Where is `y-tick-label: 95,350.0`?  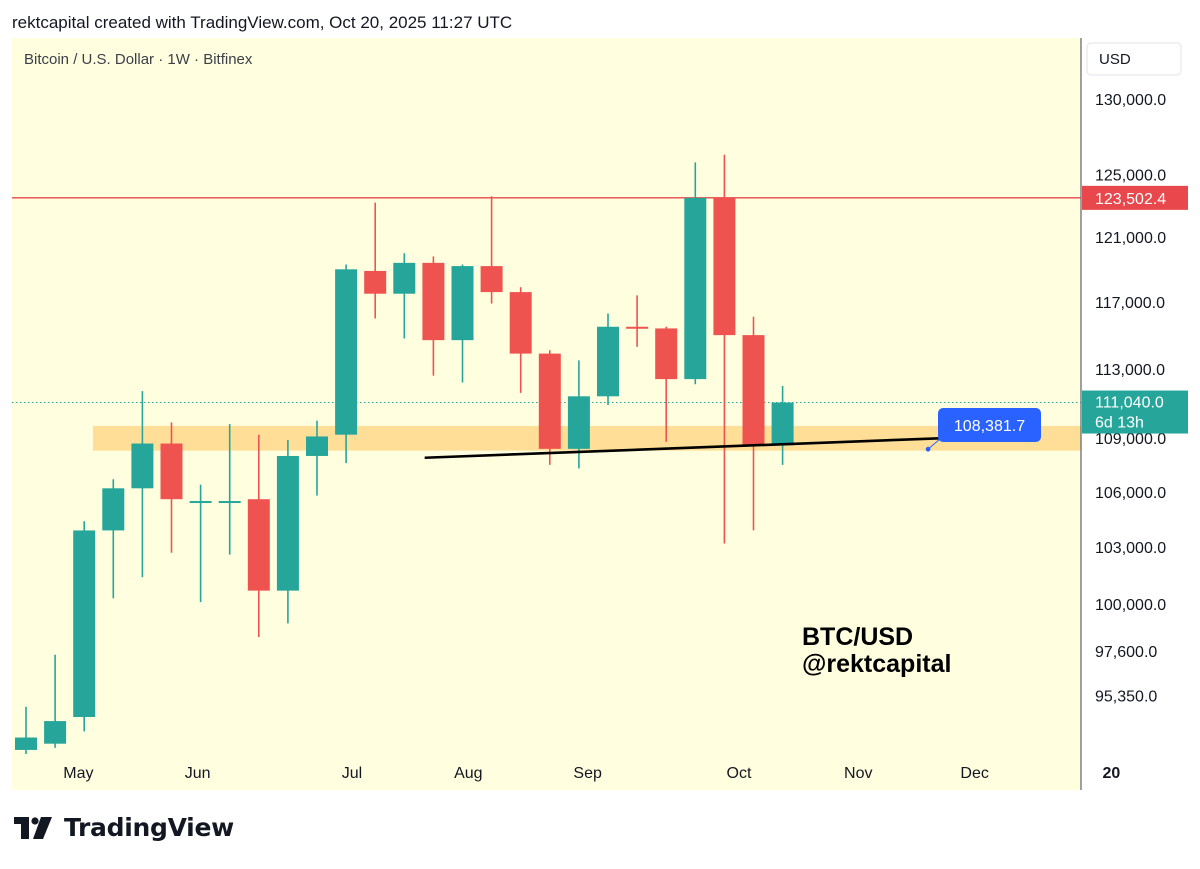
y-tick-label: 95,350.0 is located at coordinates (1126, 697).